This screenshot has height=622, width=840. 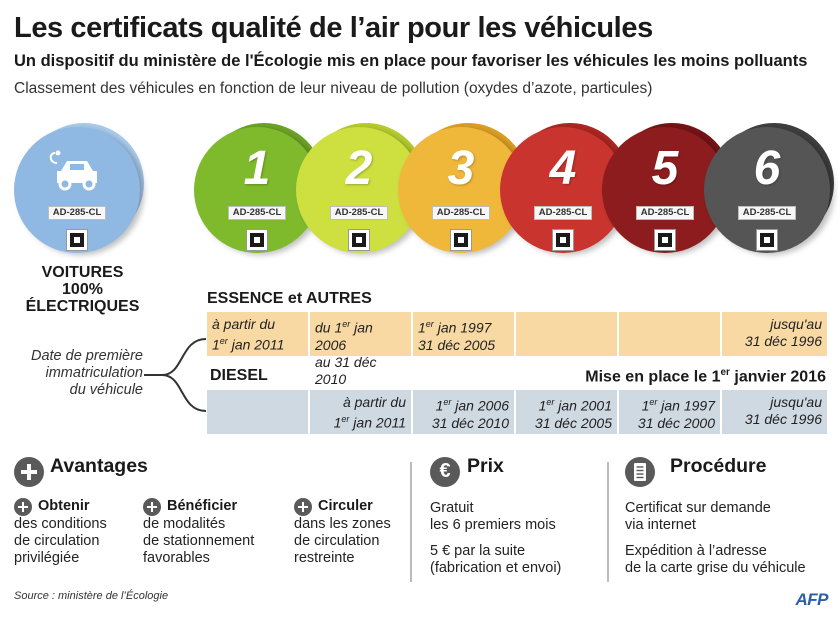 I want to click on start-date-note: Mise en place le 1er janvier 2016, so click(x=705, y=376).